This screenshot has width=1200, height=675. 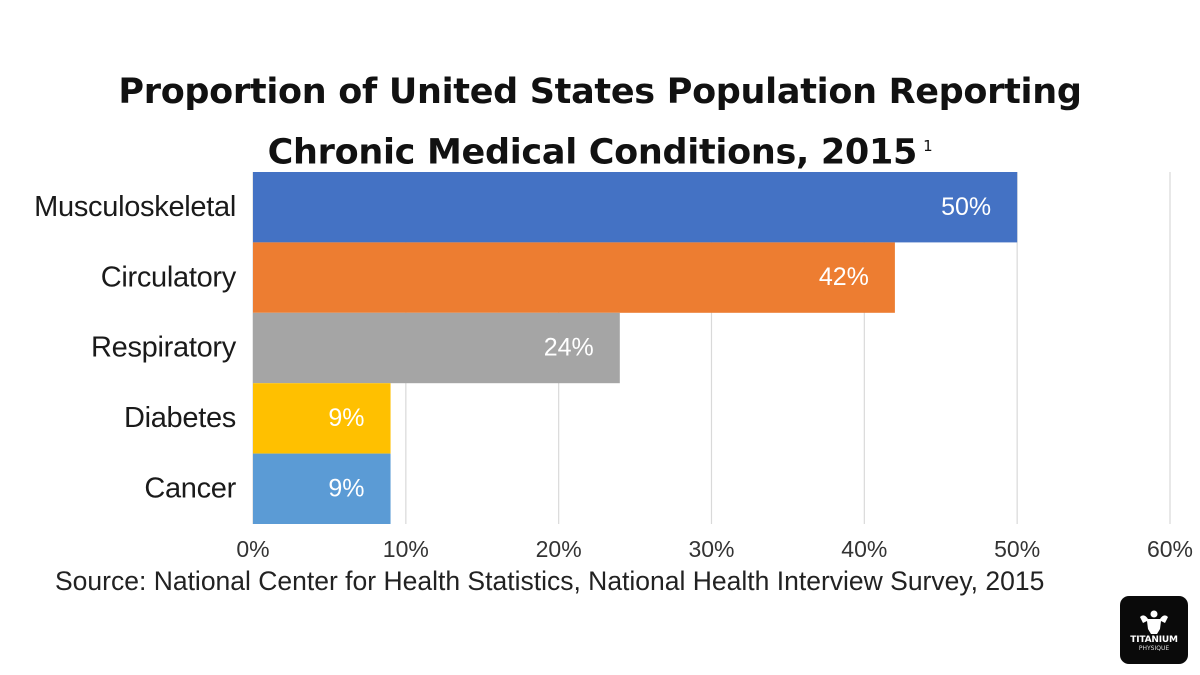 What do you see at coordinates (346, 418) in the screenshot?
I see `data-label-diabetes: 9%` at bounding box center [346, 418].